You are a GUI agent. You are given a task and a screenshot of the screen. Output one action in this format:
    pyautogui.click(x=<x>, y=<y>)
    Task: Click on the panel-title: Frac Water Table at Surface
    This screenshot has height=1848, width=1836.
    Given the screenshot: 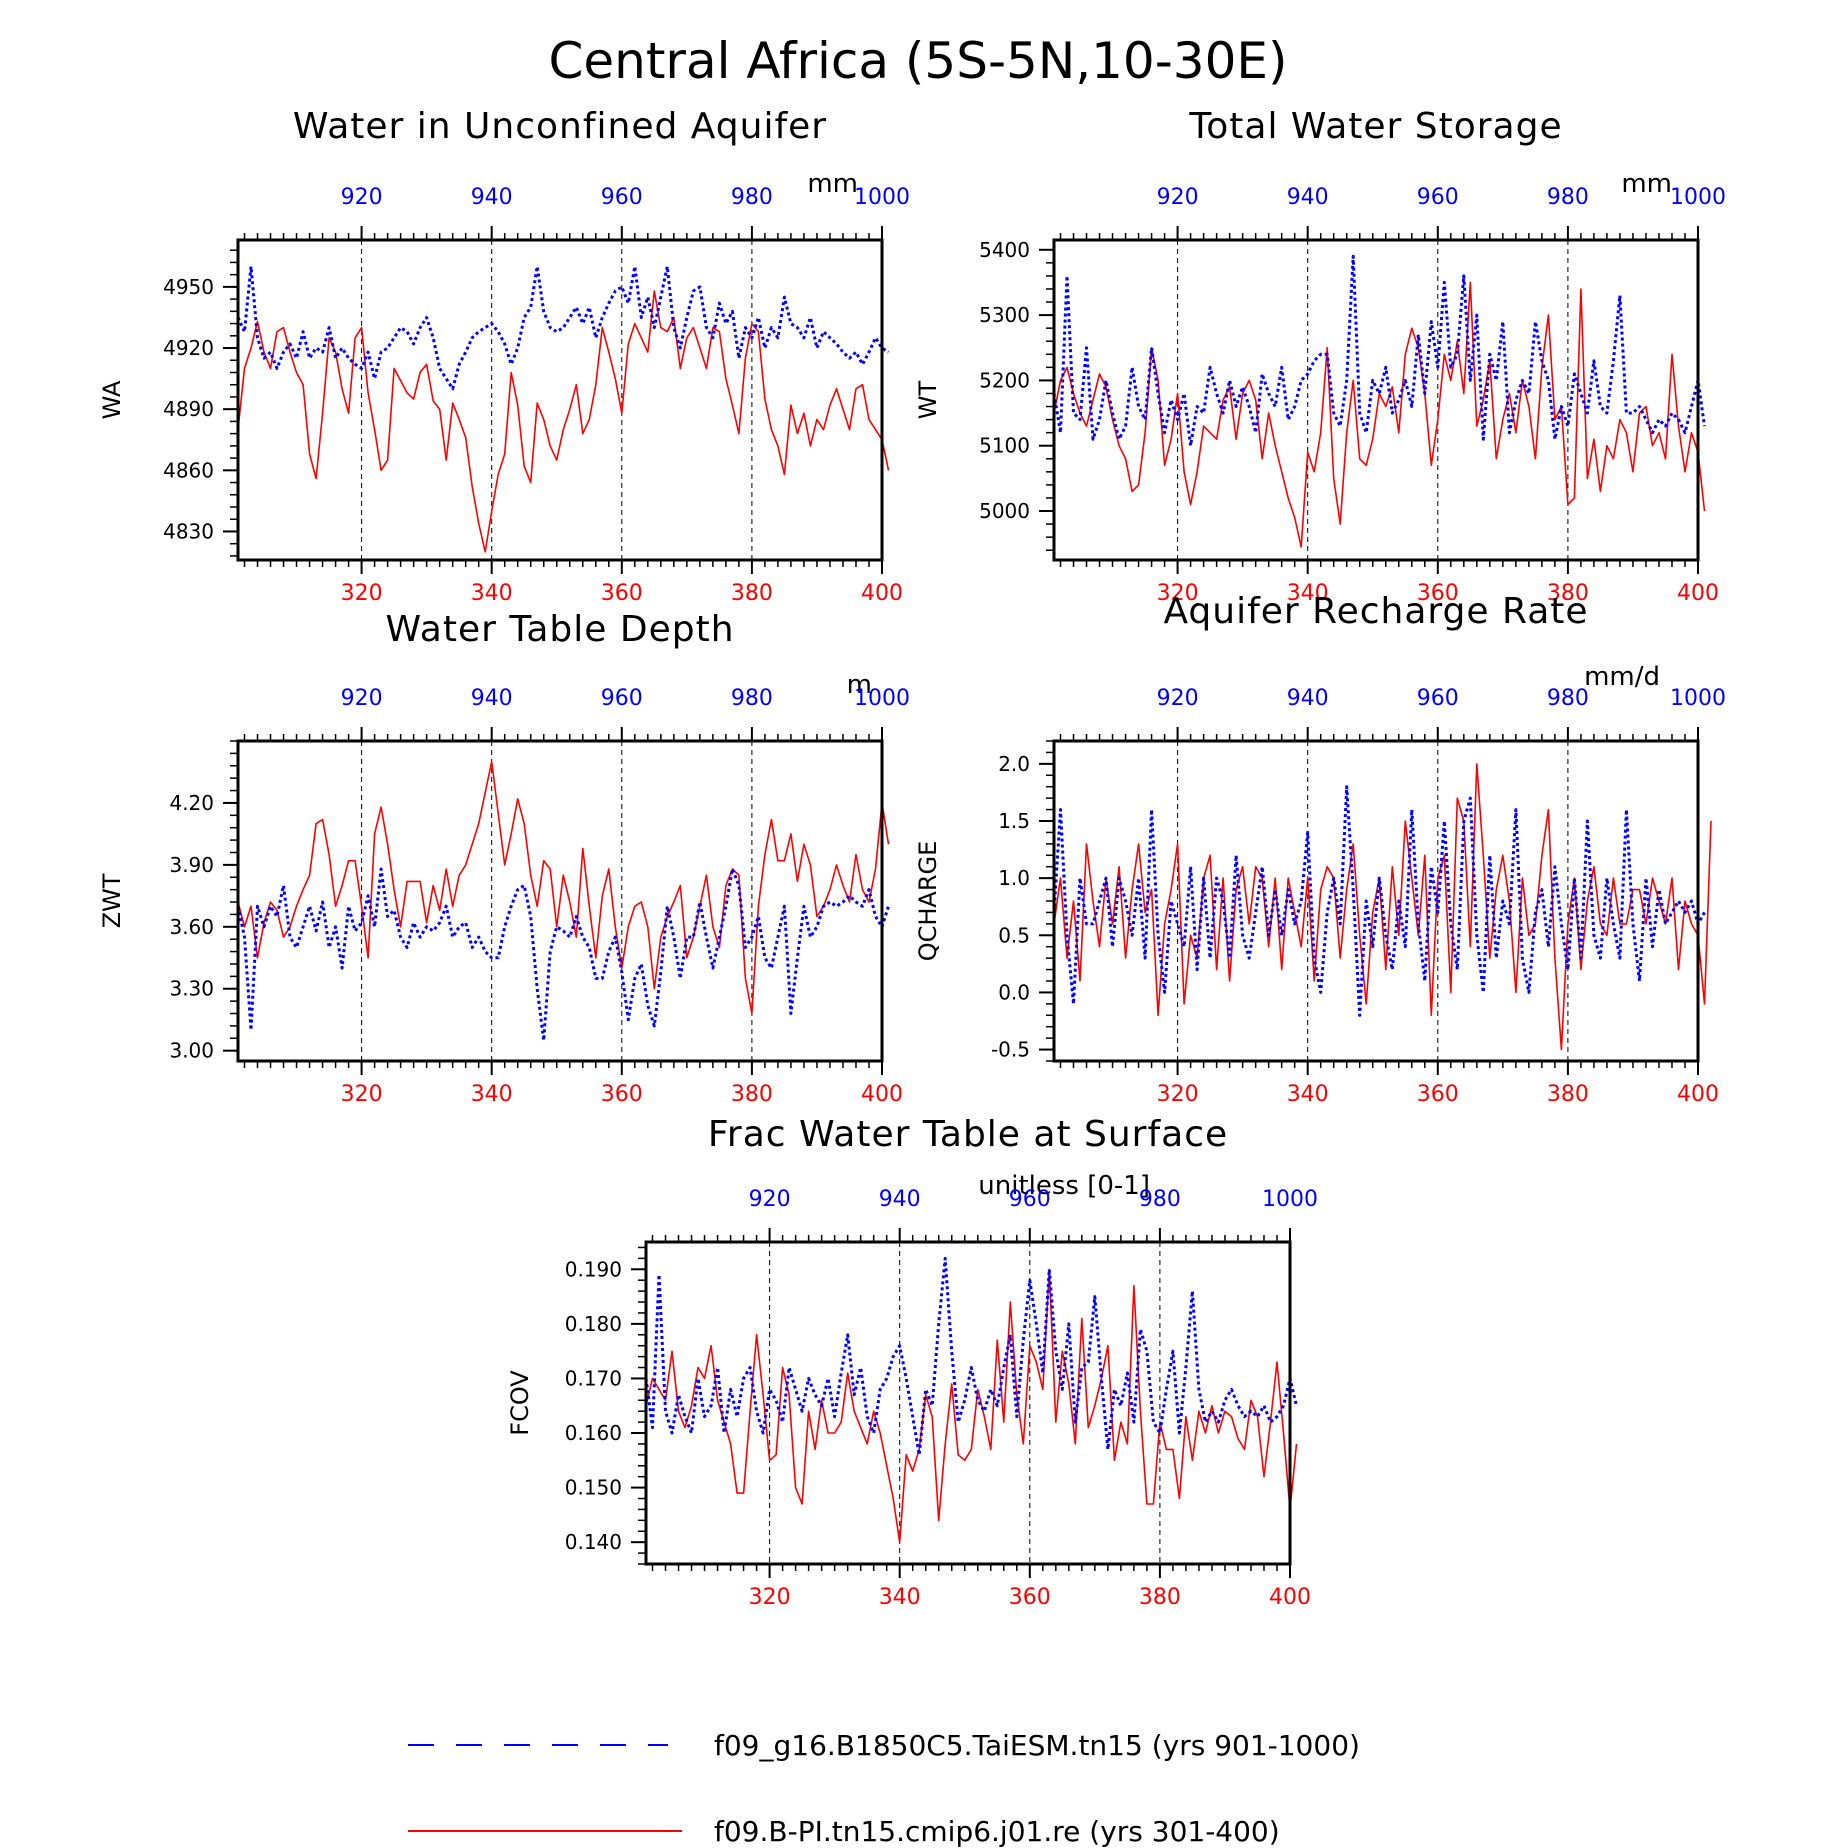 What is the action you would take?
    pyautogui.click(x=968, y=1134)
    